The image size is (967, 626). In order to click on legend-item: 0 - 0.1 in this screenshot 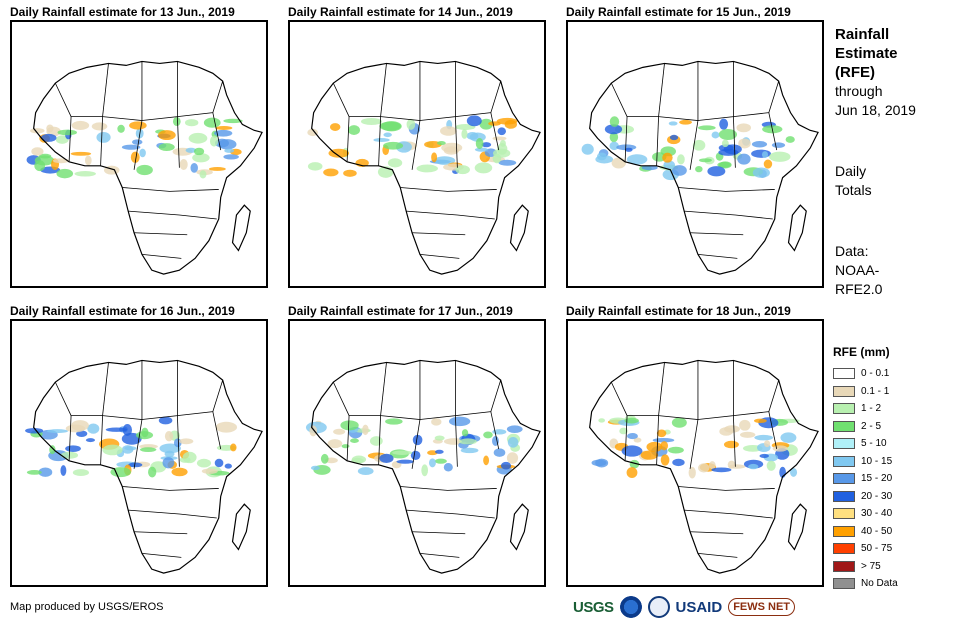, I will do `click(898, 374)`.